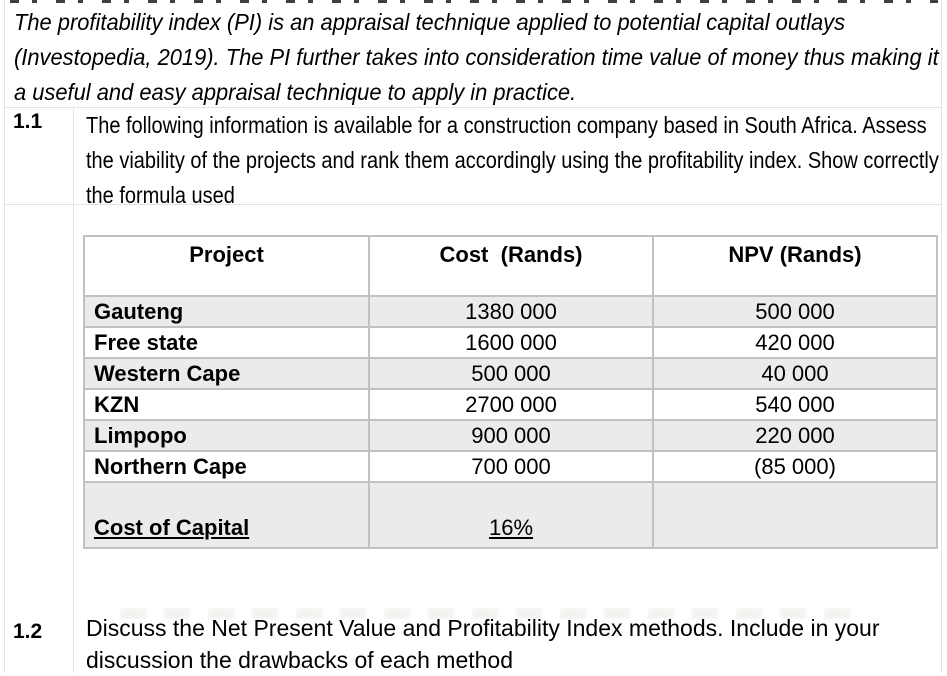 The image size is (947, 676). I want to click on cost-cell: 900 000, so click(511, 435).